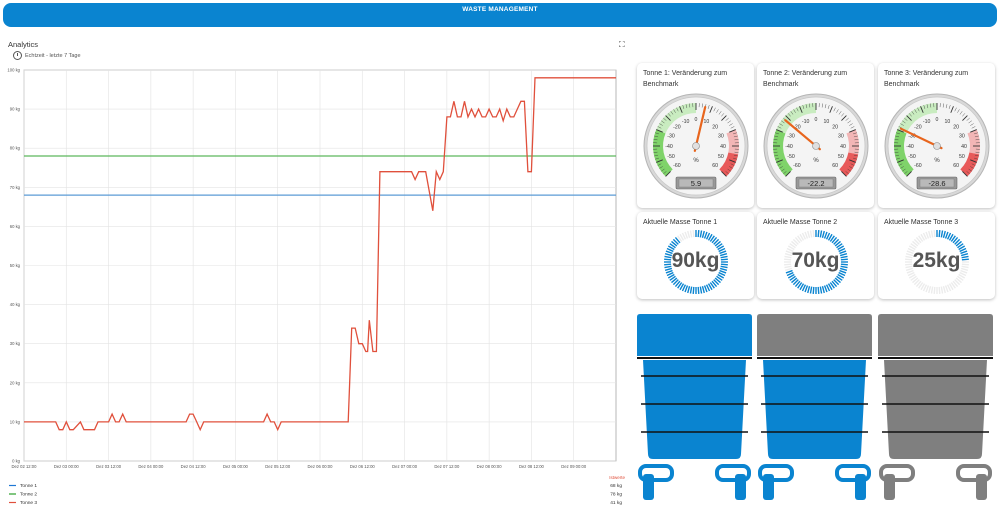  I want to click on mass-title: Aktuelle Masse Tonne 2, so click(800, 222).